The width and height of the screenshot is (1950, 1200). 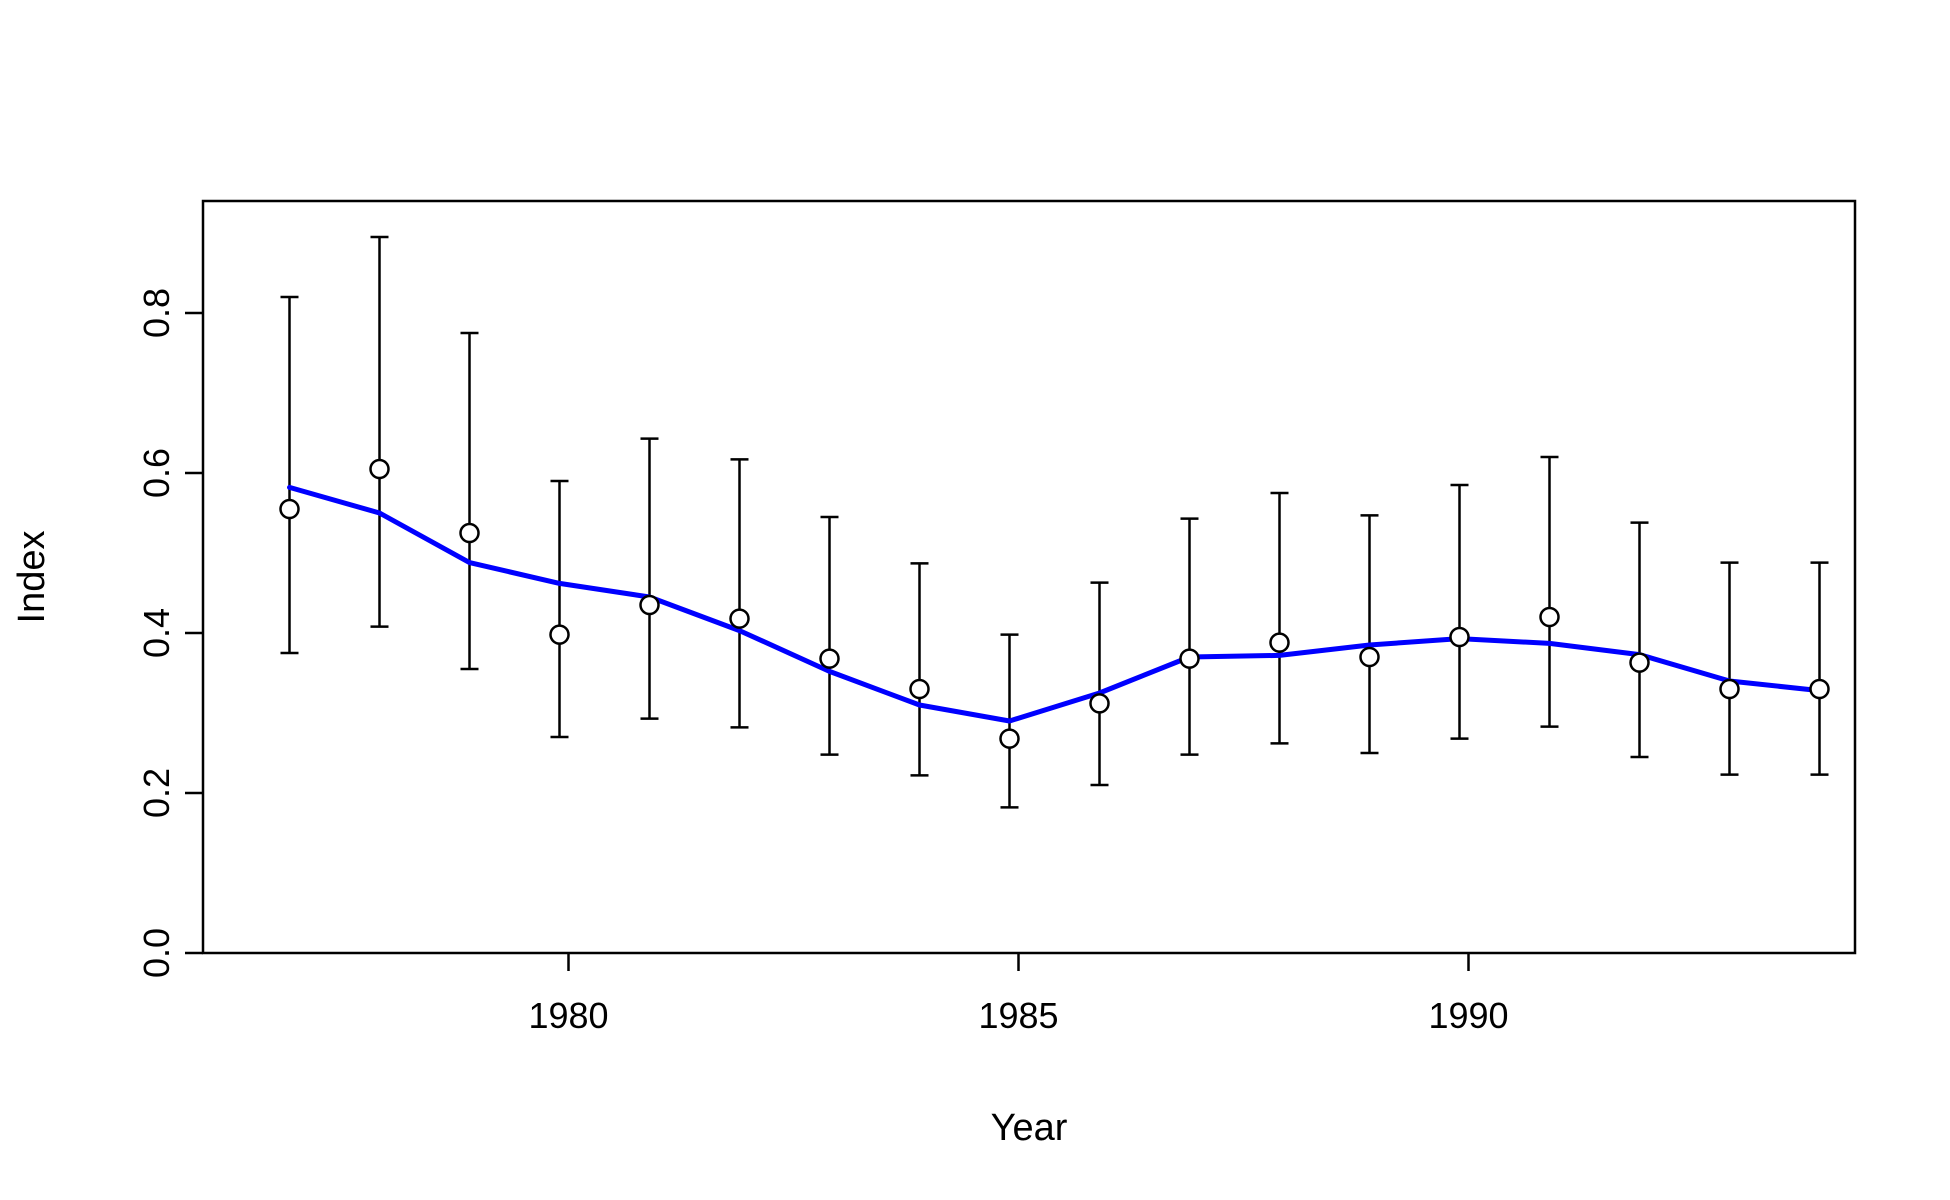 What do you see at coordinates (156, 313) in the screenshot?
I see `y-tick-label: 0.8` at bounding box center [156, 313].